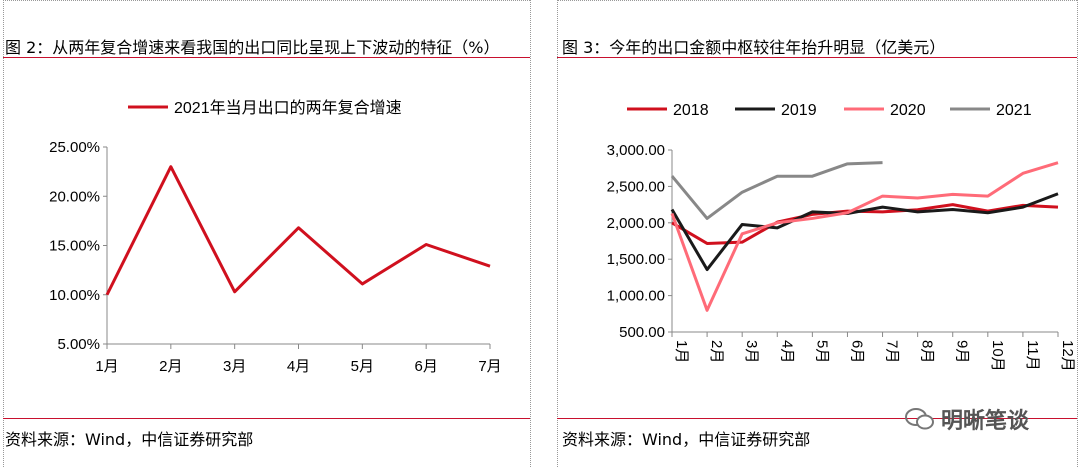  What do you see at coordinates (799, 110) in the screenshot?
I see `legend-label: 2019` at bounding box center [799, 110].